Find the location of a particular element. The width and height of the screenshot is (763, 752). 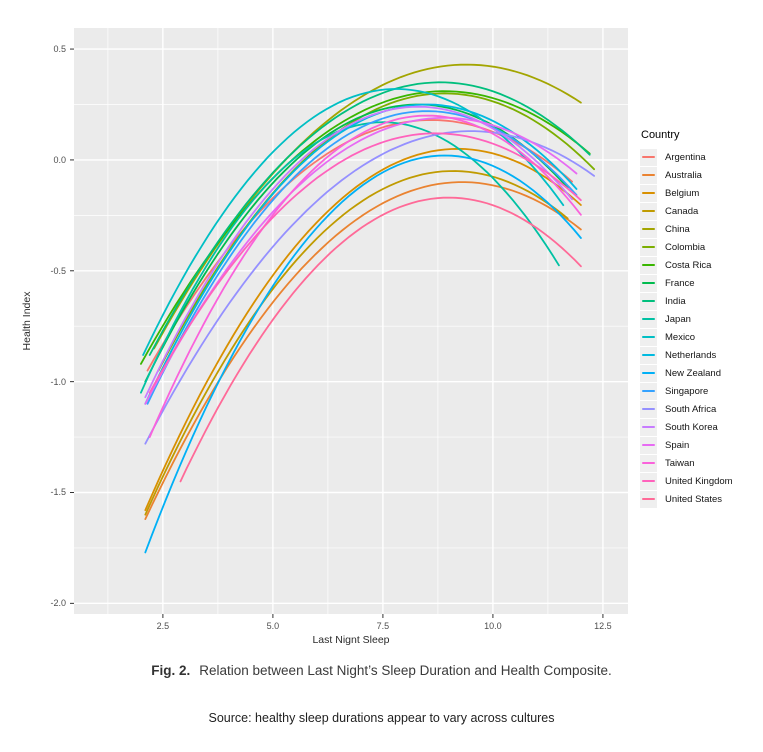

legend-label: Netherlands is located at coordinates (691, 355).